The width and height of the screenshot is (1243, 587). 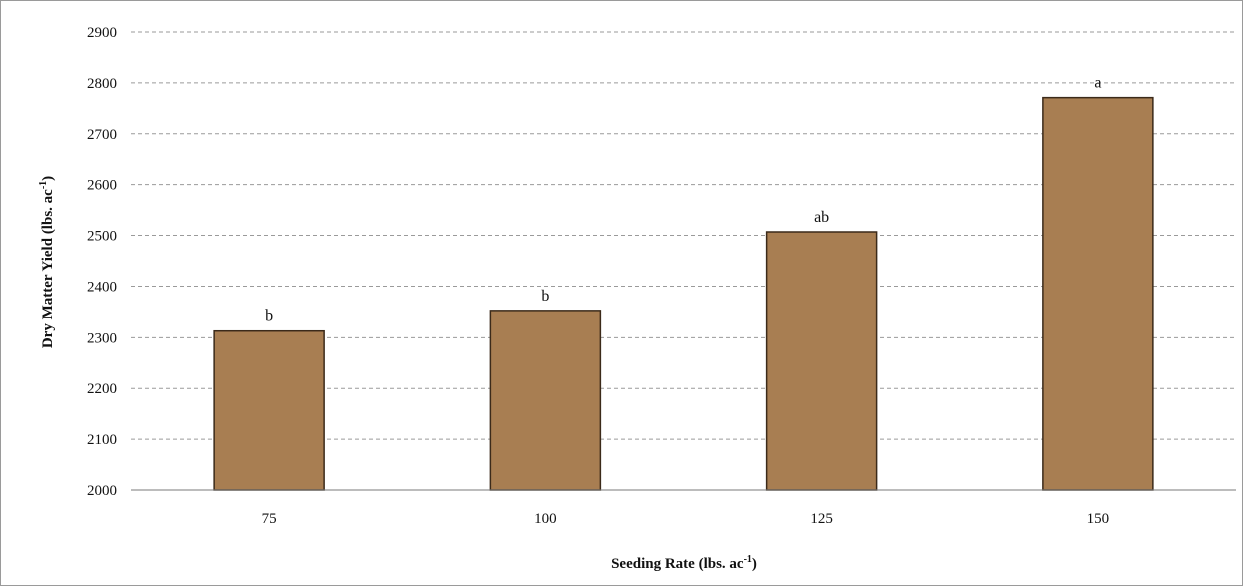 What do you see at coordinates (102, 389) in the screenshot?
I see `y-tick-label: 2200` at bounding box center [102, 389].